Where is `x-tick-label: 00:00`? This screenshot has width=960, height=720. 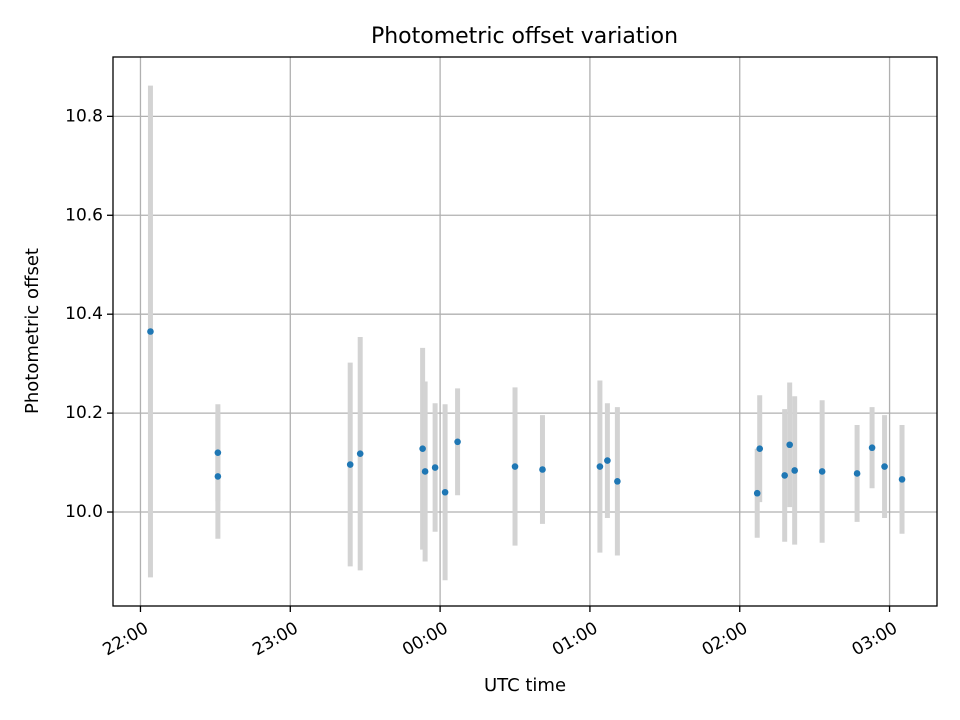 x-tick-label: 00:00 is located at coordinates (425, 639).